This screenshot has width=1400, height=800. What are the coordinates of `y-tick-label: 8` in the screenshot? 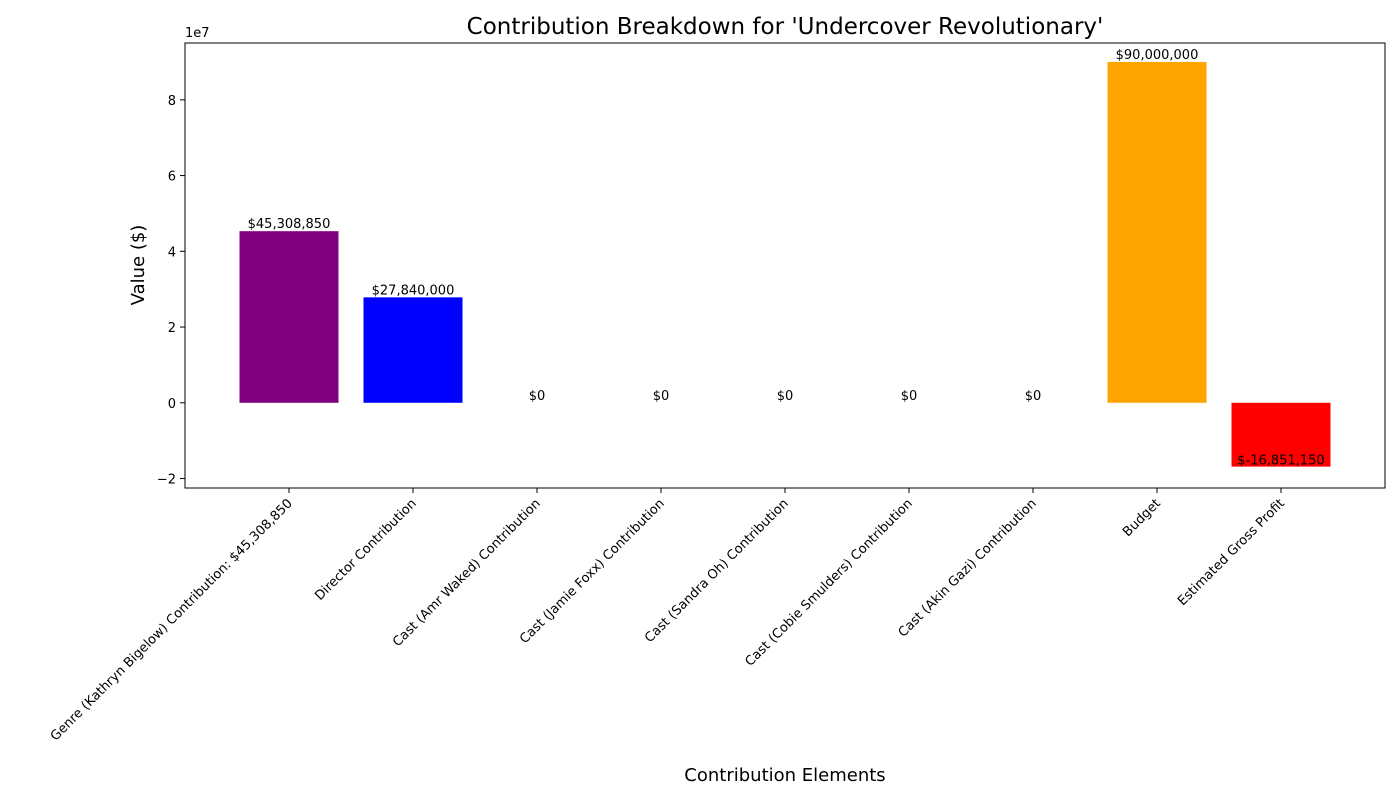 It's located at (172, 101).